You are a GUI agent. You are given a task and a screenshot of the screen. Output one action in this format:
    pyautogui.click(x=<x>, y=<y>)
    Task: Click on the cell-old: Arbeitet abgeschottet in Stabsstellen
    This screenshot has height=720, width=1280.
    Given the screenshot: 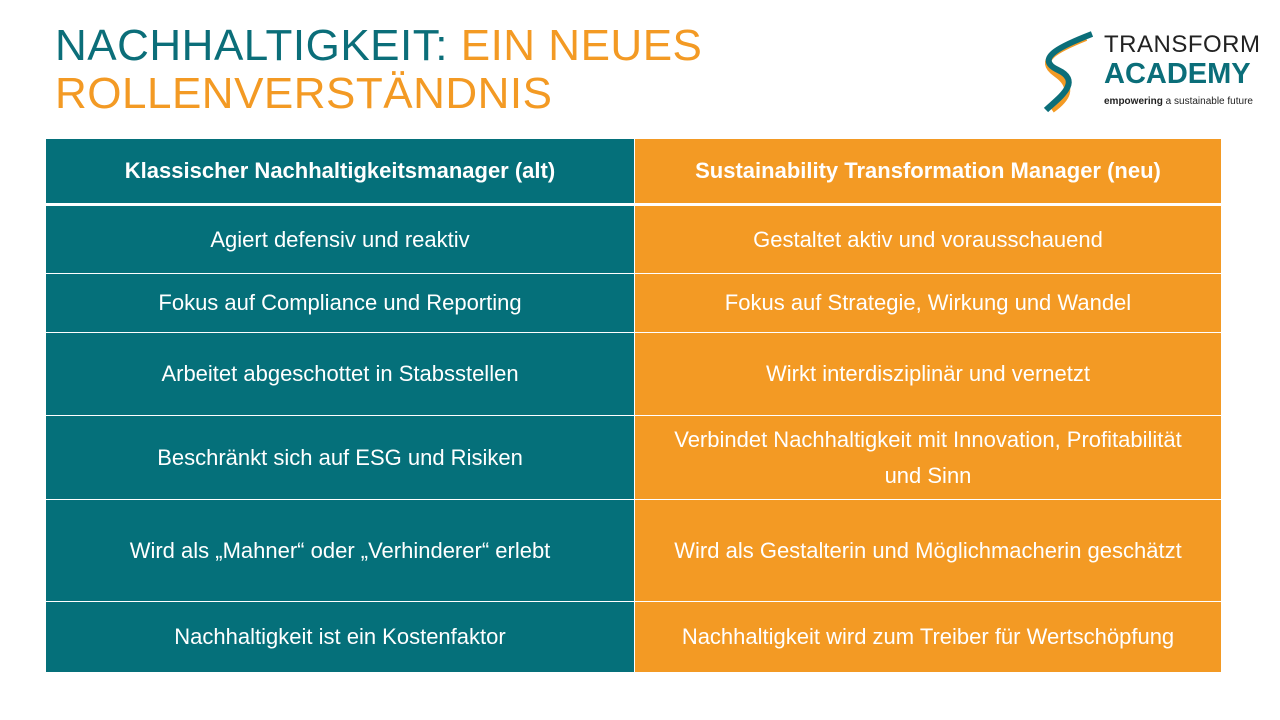 What is the action you would take?
    pyautogui.click(x=340, y=374)
    